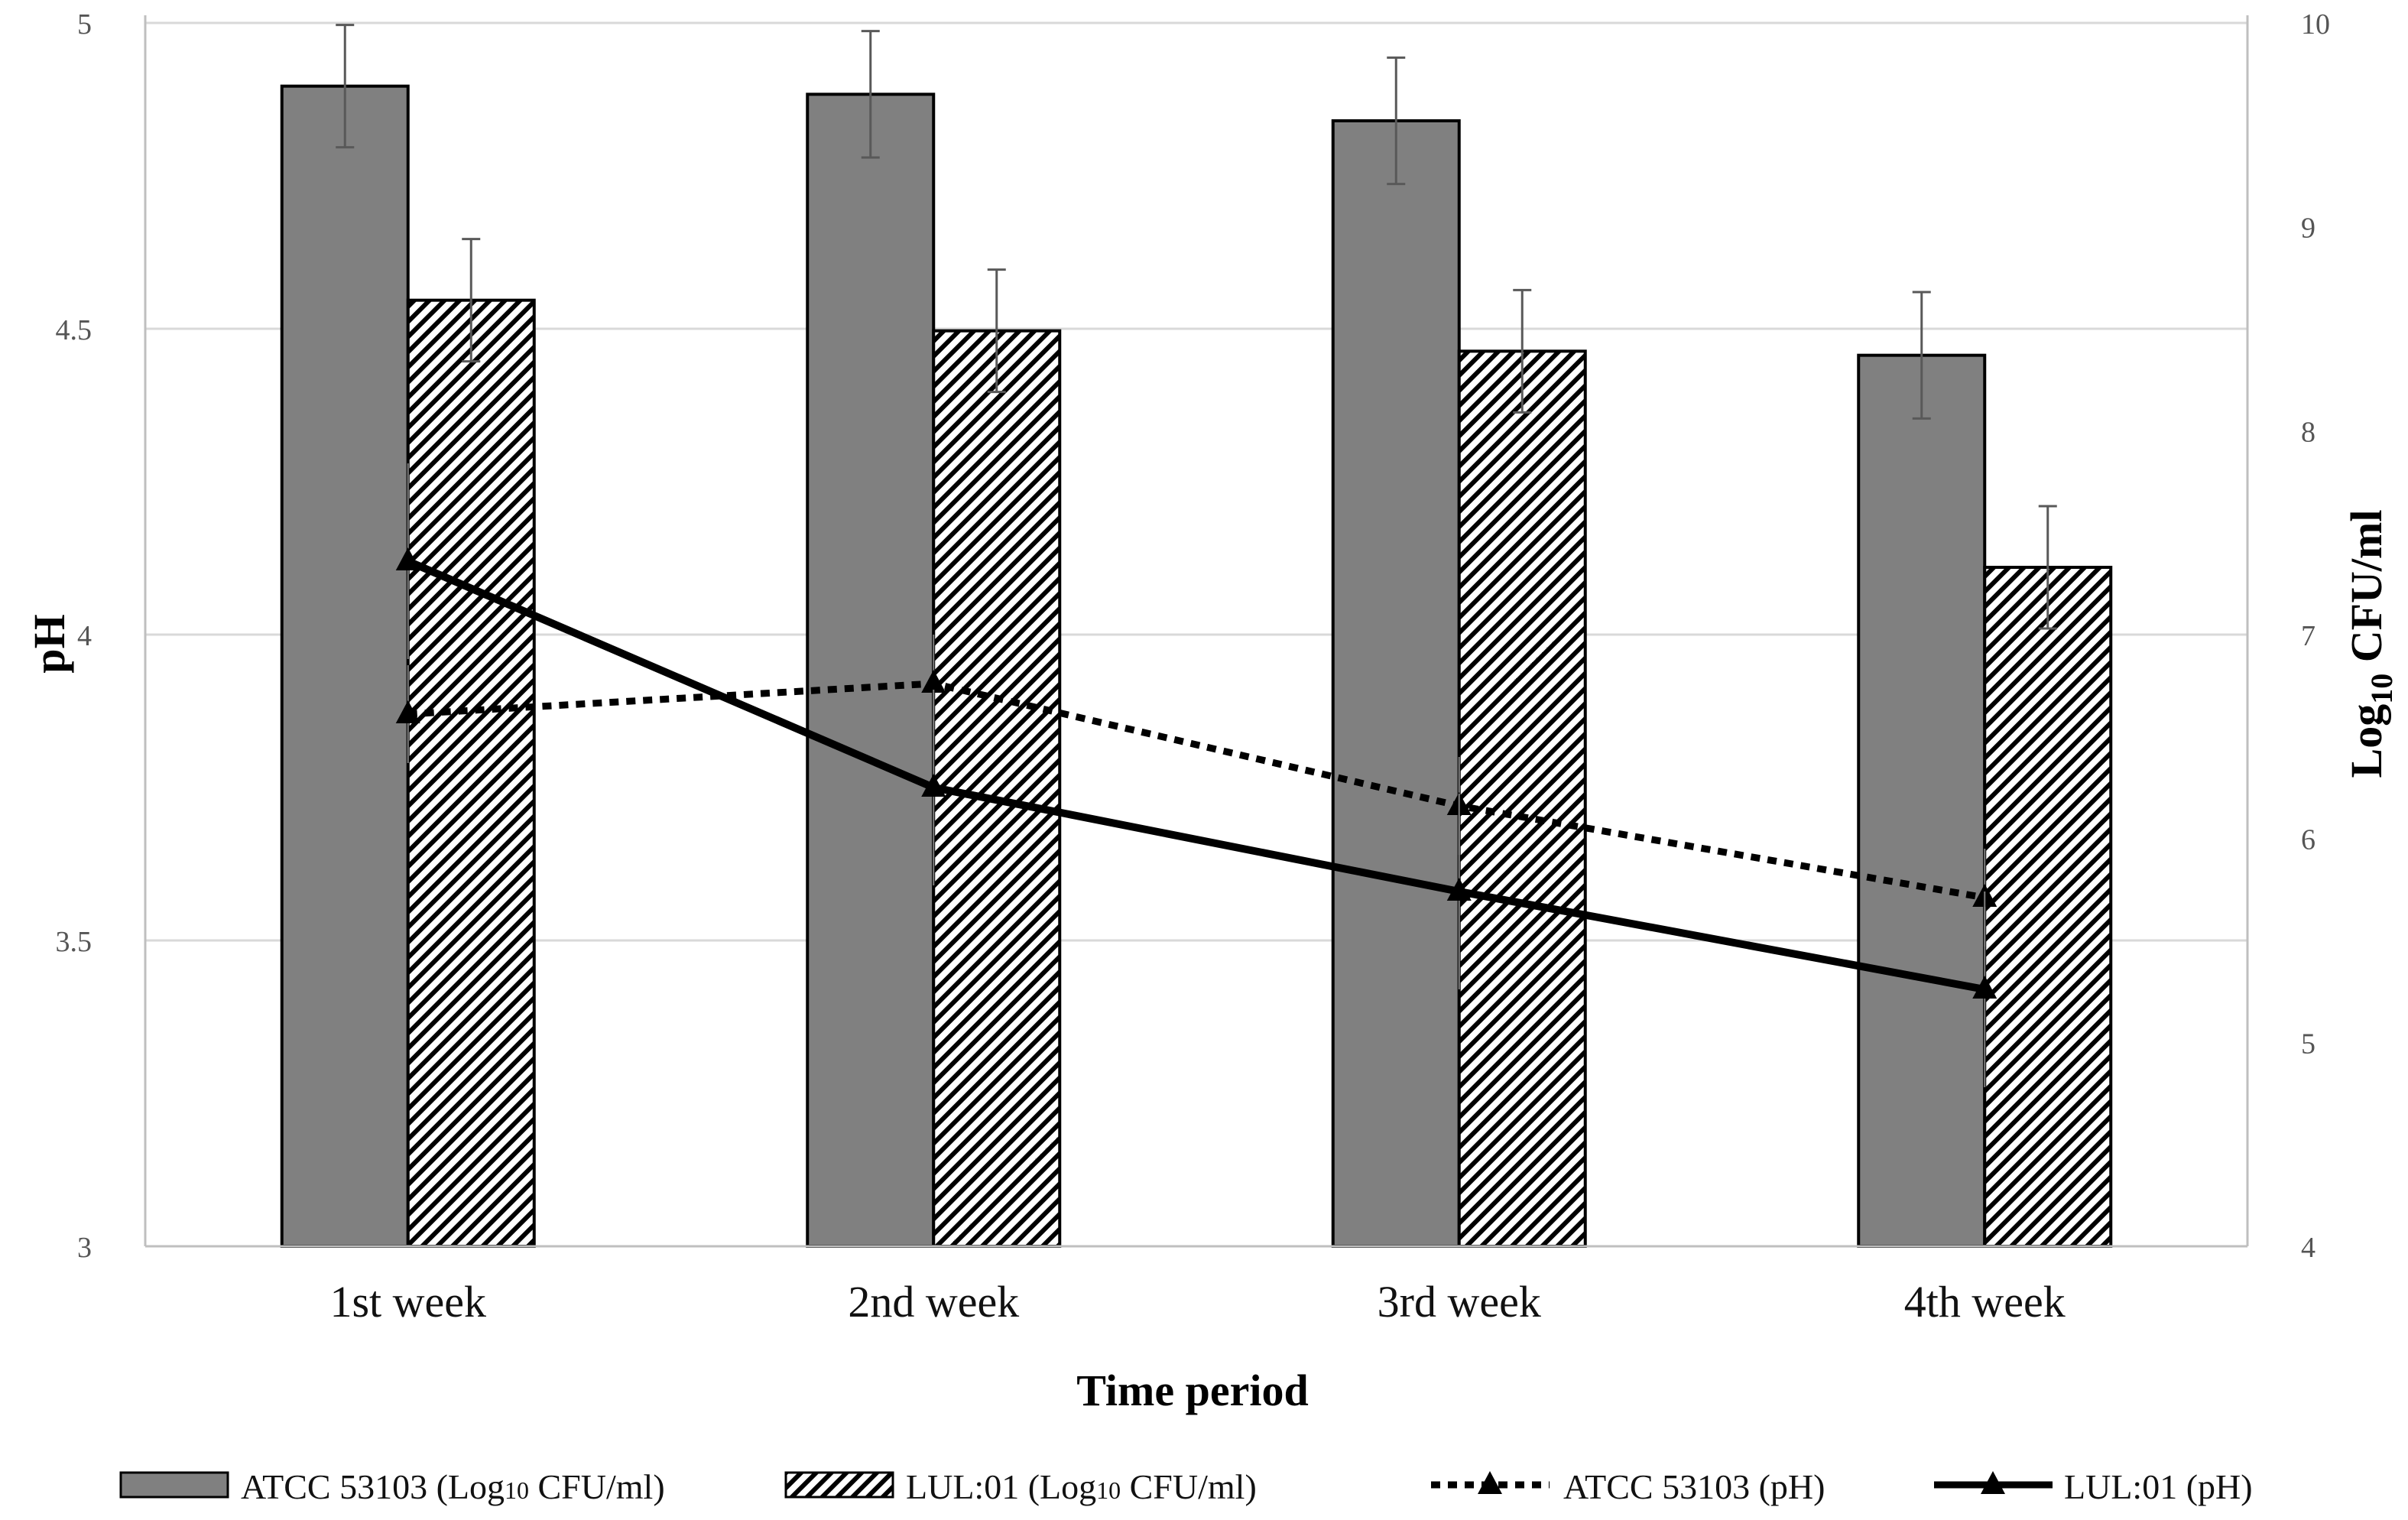  I want to click on y-axis-left-title: pH, so click(49, 643).